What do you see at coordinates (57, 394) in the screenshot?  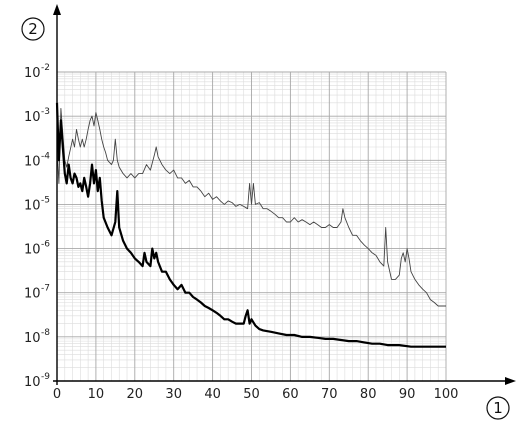 I see `x-tick-label: 0` at bounding box center [57, 394].